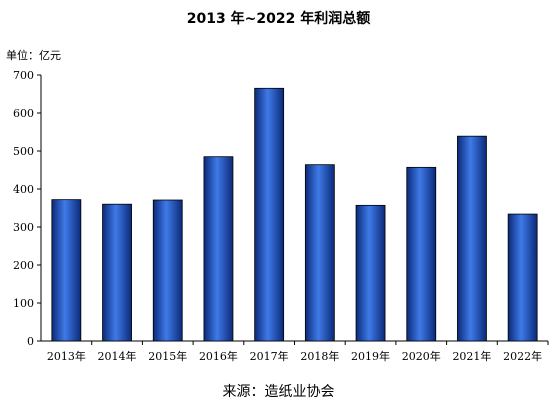 The height and width of the screenshot is (408, 557). I want to click on x-tick-label: 2017年, so click(269, 356).